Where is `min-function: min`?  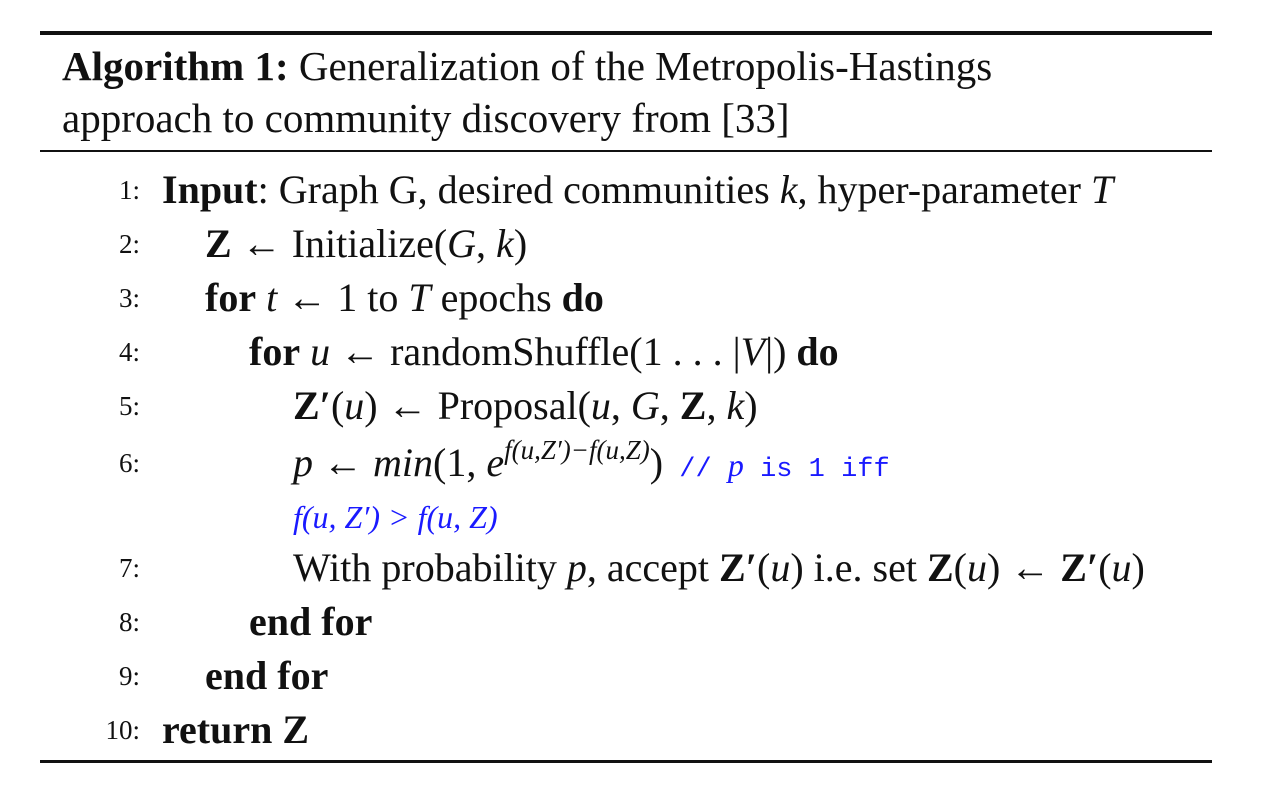
min-function: min is located at coordinates (403, 462).